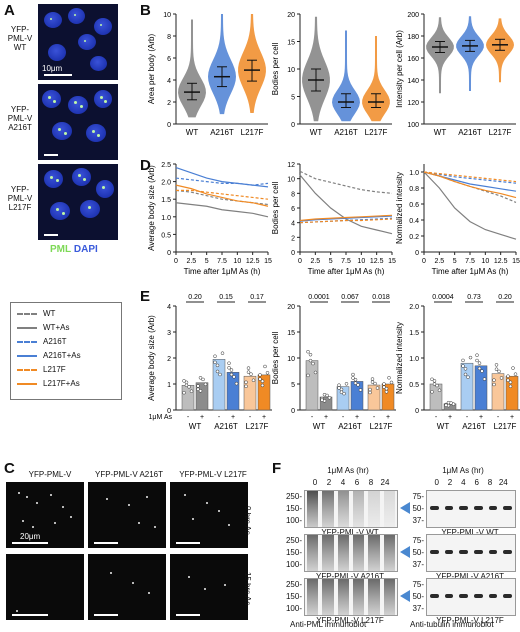 The height and width of the screenshot is (632, 520). Describe the element at coordinates (78, 122) in the screenshot. I see `micrograph-a216t` at that location.